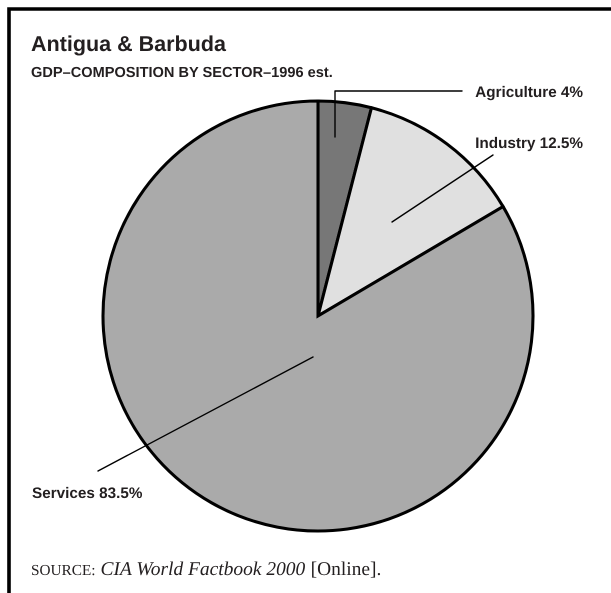 This screenshot has width=611, height=593. Describe the element at coordinates (87, 492) in the screenshot. I see `slice-label: Services 83.5%` at that location.